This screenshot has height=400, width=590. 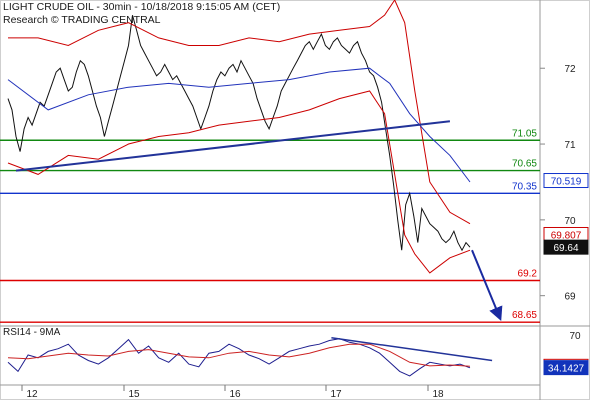 What do you see at coordinates (570, 145) in the screenshot?
I see `y-tick-label-71: 71` at bounding box center [570, 145].